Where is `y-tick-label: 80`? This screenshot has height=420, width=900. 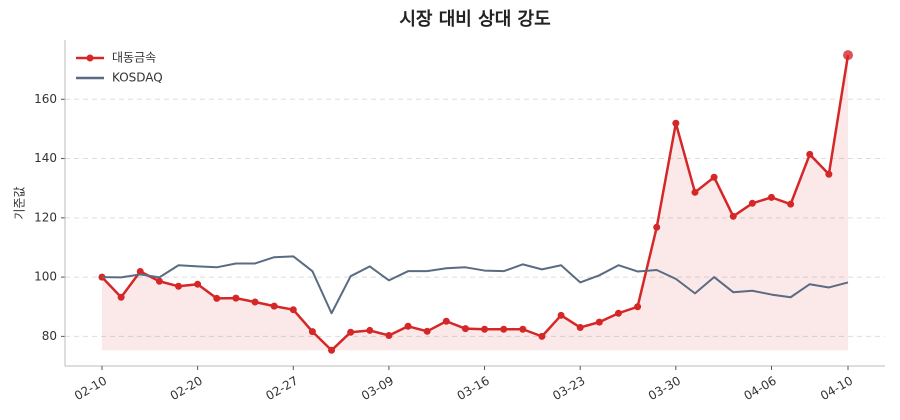
y-tick-label: 80 is located at coordinates (49, 336).